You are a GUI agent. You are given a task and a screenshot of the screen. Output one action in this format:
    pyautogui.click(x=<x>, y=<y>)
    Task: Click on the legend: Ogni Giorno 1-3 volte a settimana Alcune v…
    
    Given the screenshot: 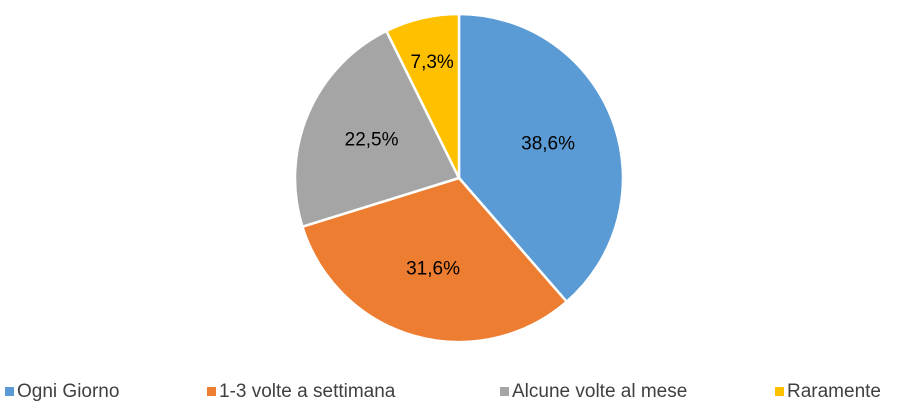 What is the action you would take?
    pyautogui.click(x=443, y=391)
    